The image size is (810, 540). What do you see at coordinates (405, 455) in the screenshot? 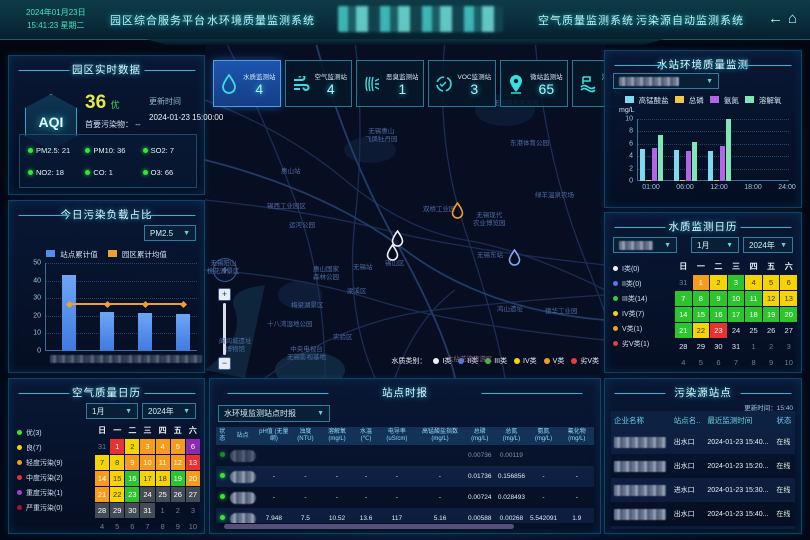
I see `table-row: 0.00736 0.00119` at bounding box center [405, 455].